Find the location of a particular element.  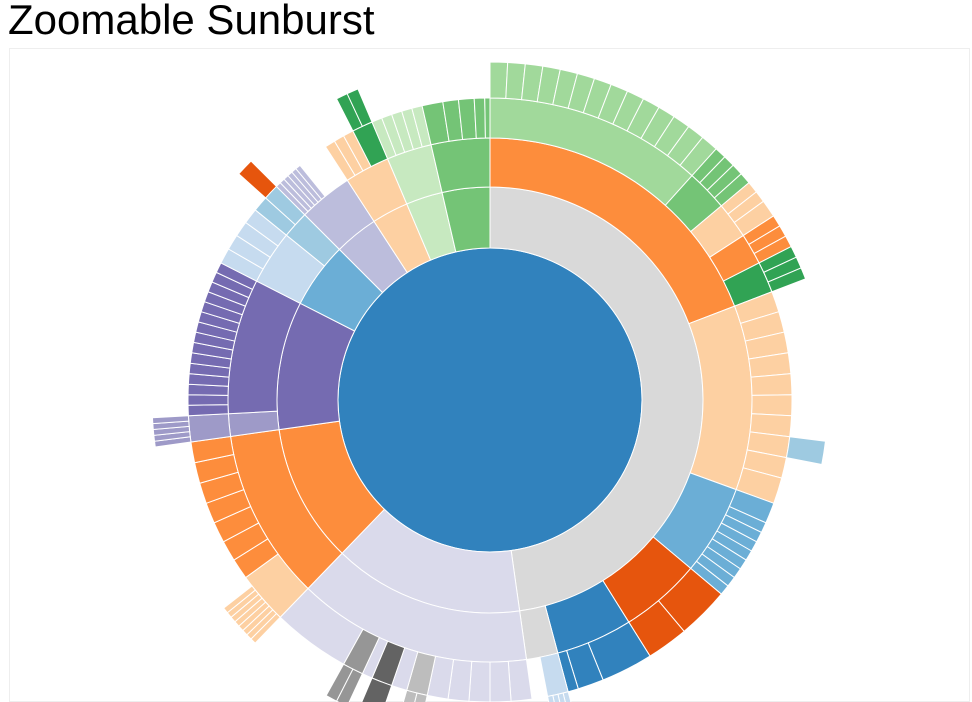

center is located at coordinates (490, 400).